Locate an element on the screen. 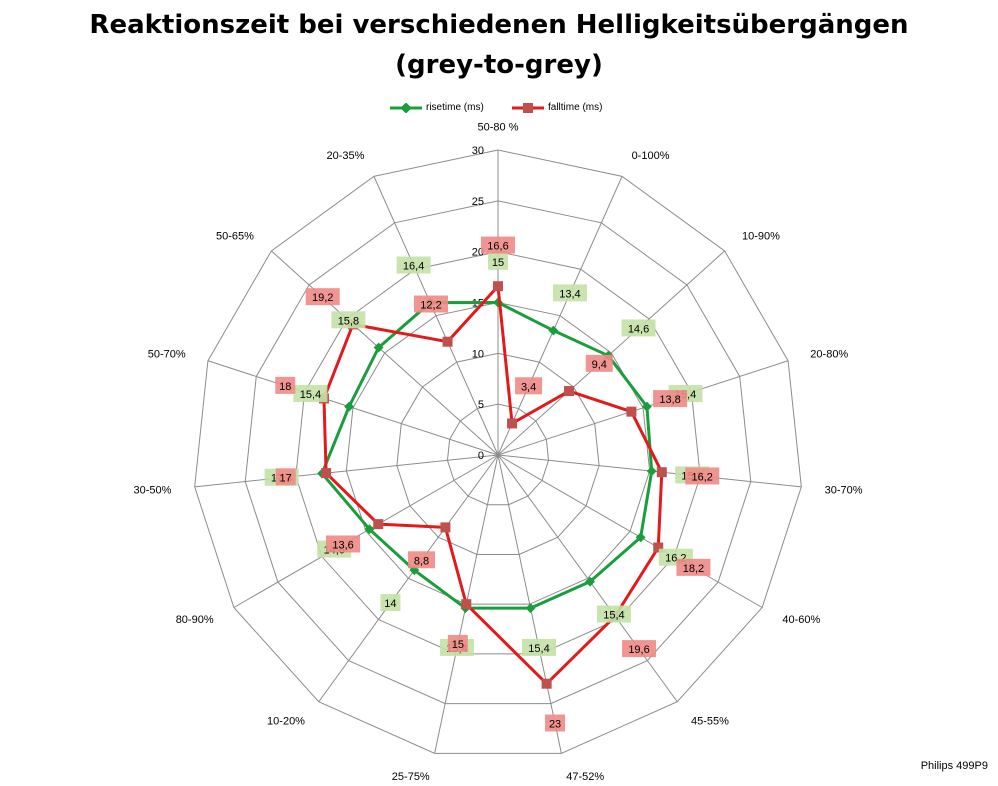  category-label: 10-20% is located at coordinates (286, 722).